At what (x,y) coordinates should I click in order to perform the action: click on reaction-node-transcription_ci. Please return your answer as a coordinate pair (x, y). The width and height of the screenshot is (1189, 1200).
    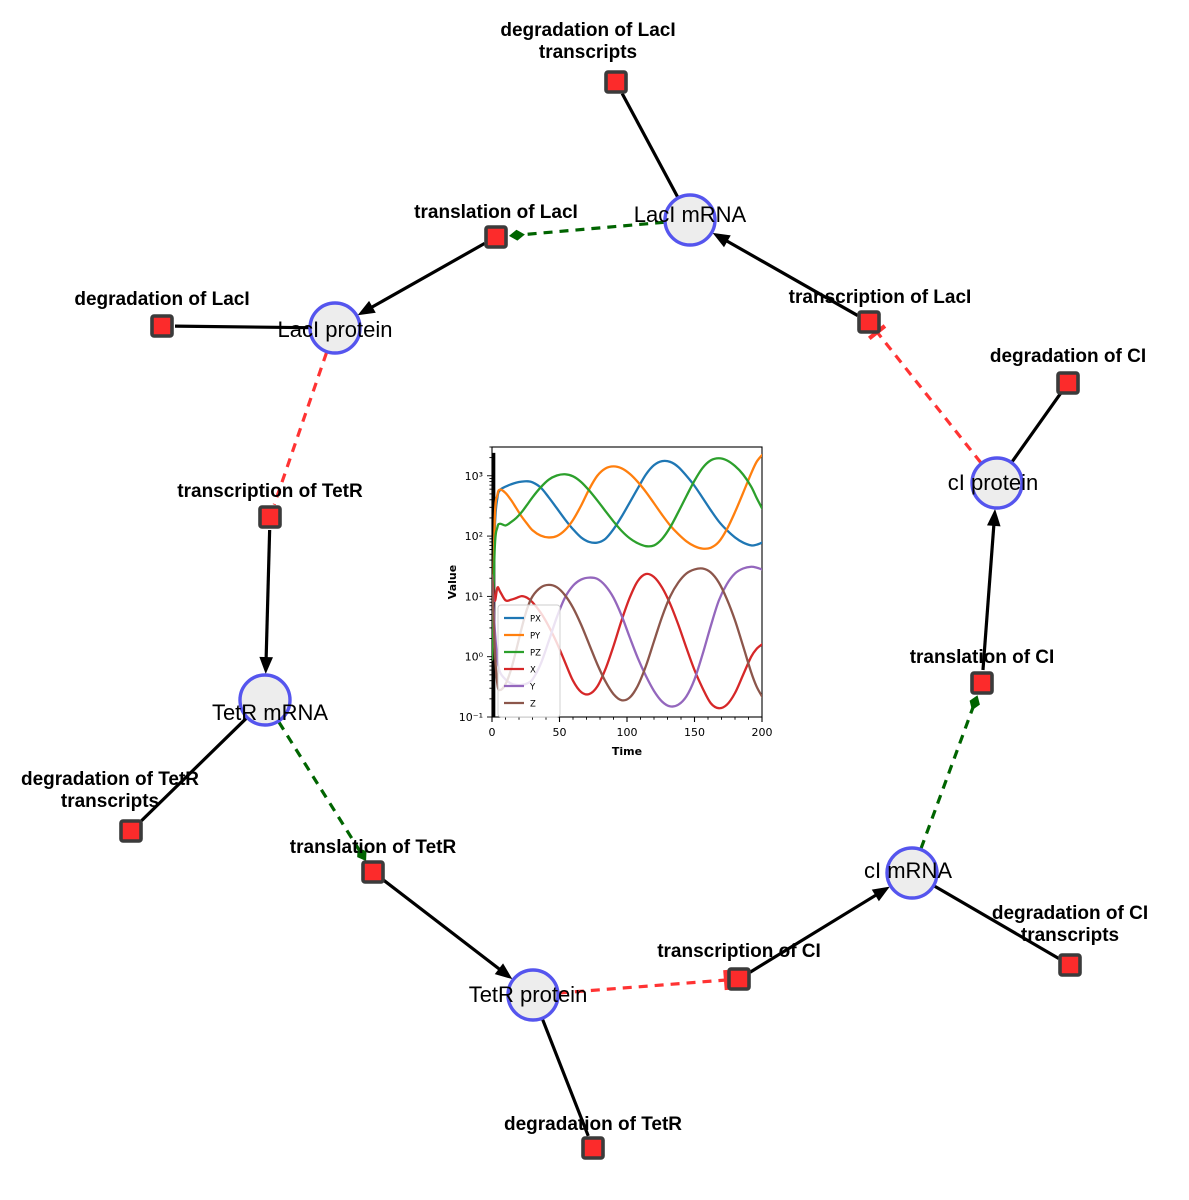
    Looking at the image, I should click on (739, 979).